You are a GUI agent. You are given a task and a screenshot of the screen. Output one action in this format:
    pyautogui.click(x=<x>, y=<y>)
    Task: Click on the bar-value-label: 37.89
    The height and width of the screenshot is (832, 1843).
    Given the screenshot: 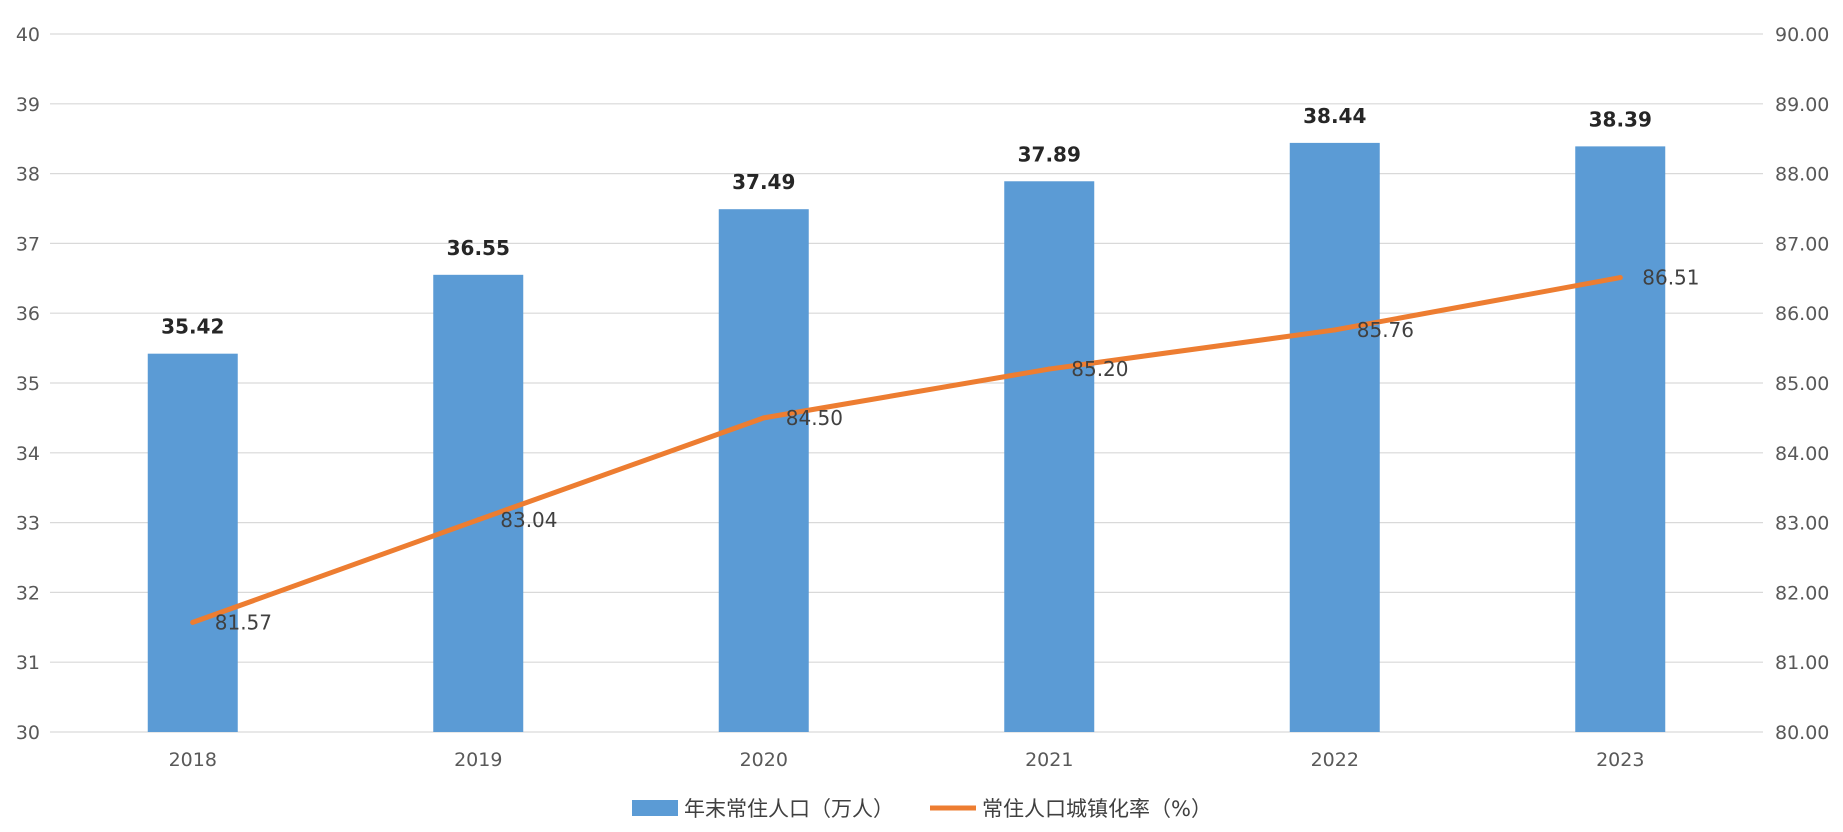 What is the action you would take?
    pyautogui.click(x=1049, y=154)
    